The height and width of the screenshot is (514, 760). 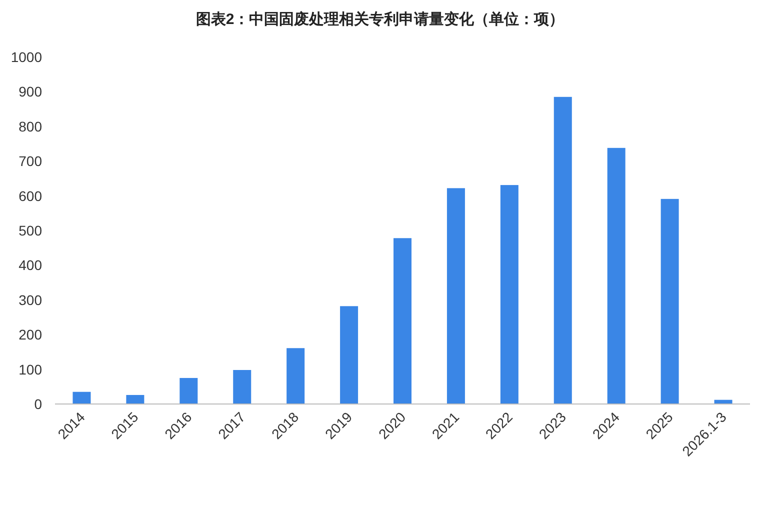 I want to click on y-tick-label: 700, so click(x=30, y=161).